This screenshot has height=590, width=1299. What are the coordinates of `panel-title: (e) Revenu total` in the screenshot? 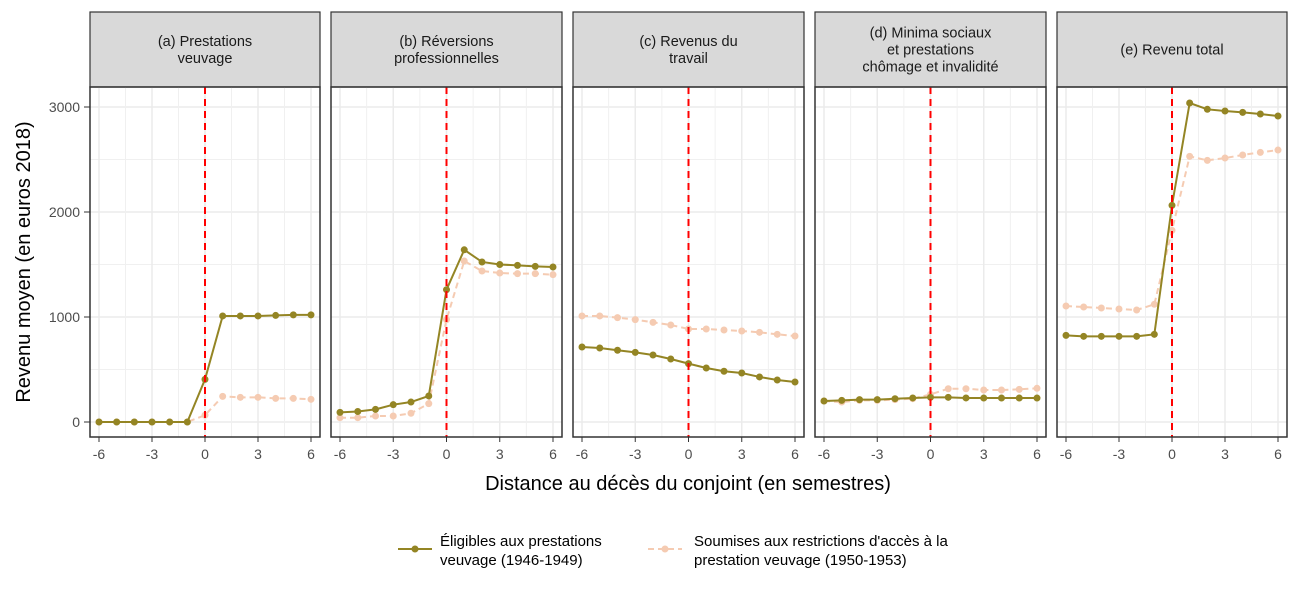 It's located at (1171, 51).